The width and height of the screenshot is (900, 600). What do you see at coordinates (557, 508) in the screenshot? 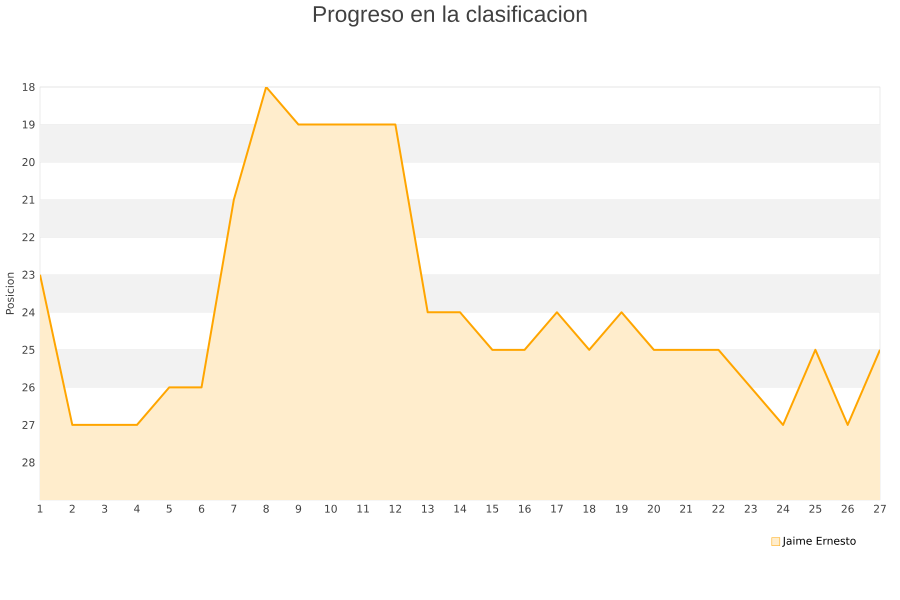
I see `x-tick-label: 17` at bounding box center [557, 508].